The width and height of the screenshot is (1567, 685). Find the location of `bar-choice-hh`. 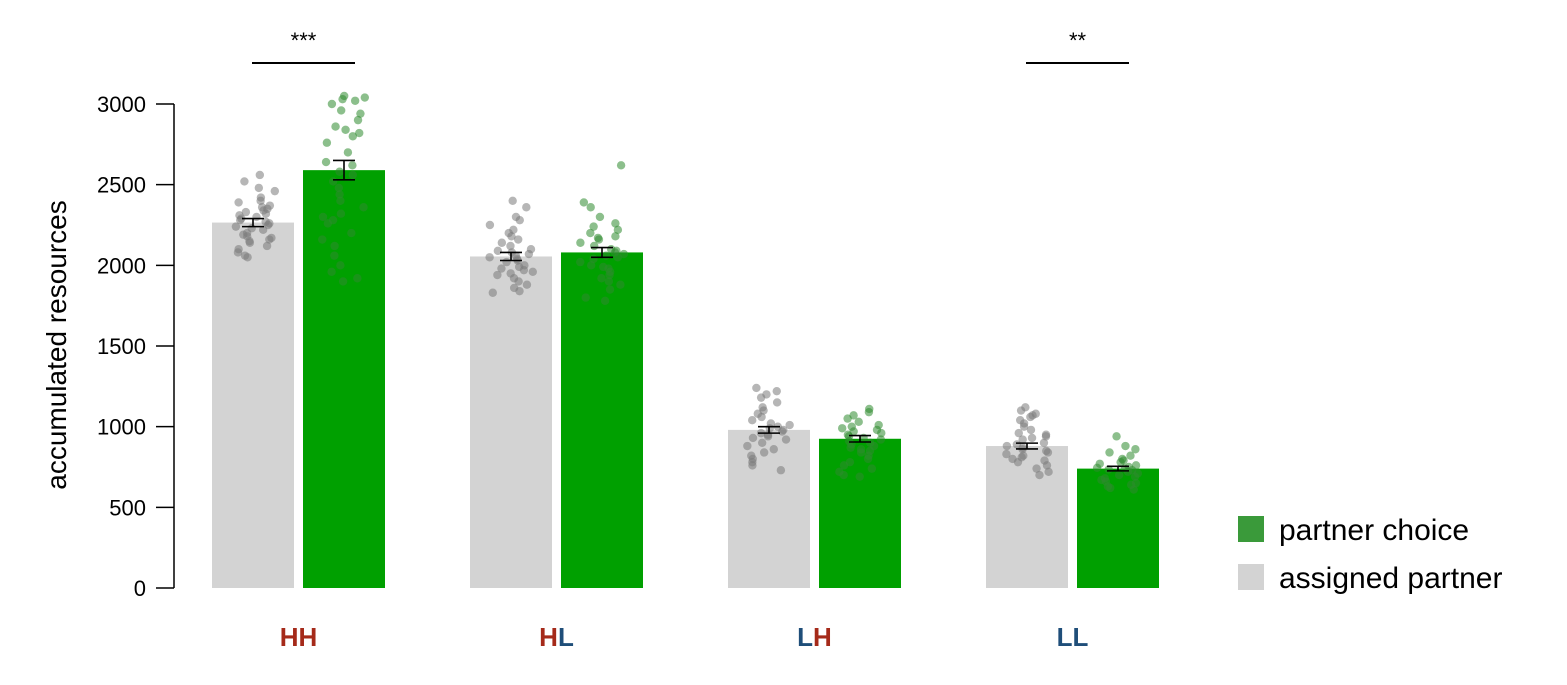

bar-choice-hh is located at coordinates (344, 379).